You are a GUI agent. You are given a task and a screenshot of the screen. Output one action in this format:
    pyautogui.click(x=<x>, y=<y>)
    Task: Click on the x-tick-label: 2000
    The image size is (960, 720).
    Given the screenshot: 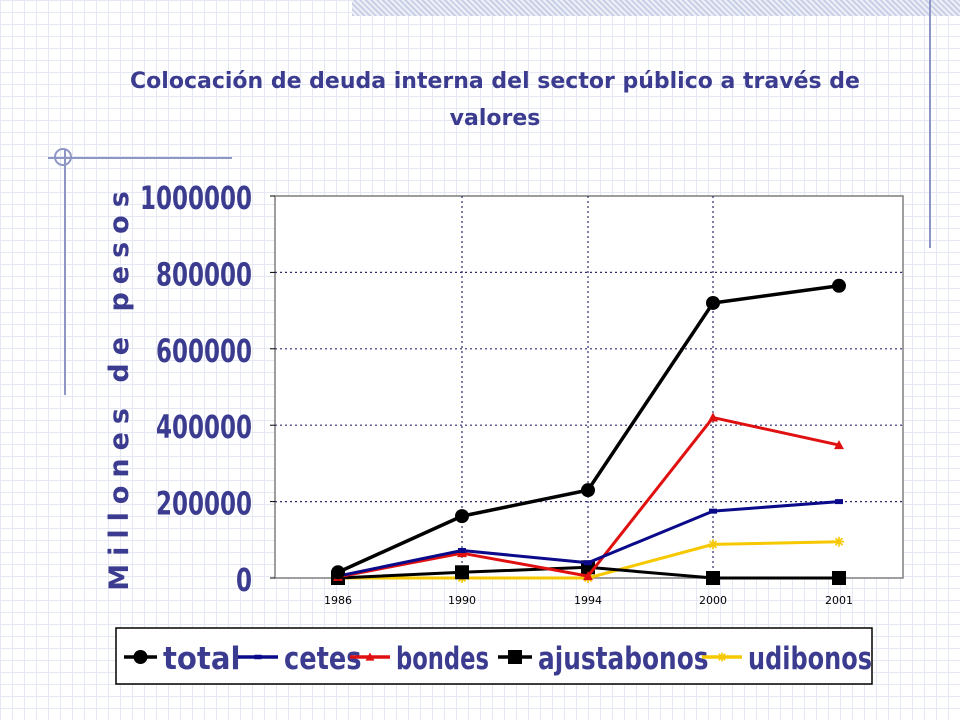 What is the action you would take?
    pyautogui.click(x=713, y=600)
    